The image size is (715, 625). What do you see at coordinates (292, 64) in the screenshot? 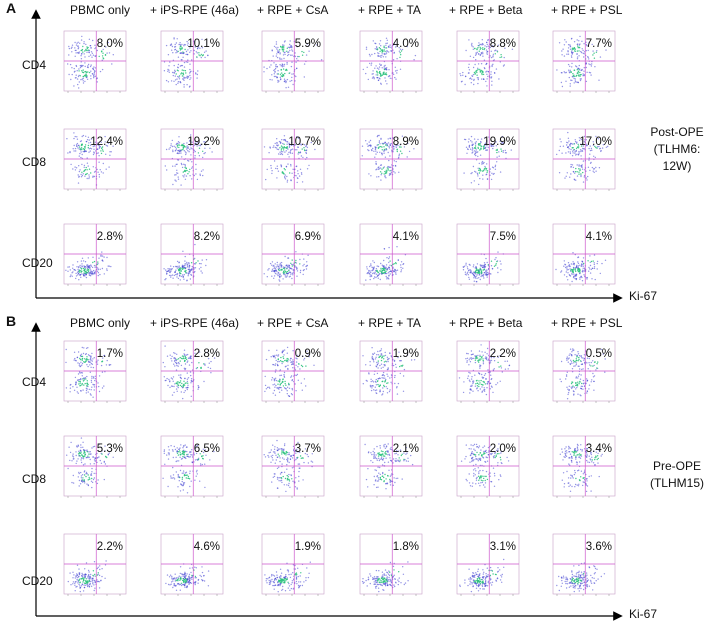
I see `flow-plot-cd4: 5.9%` at bounding box center [292, 64].